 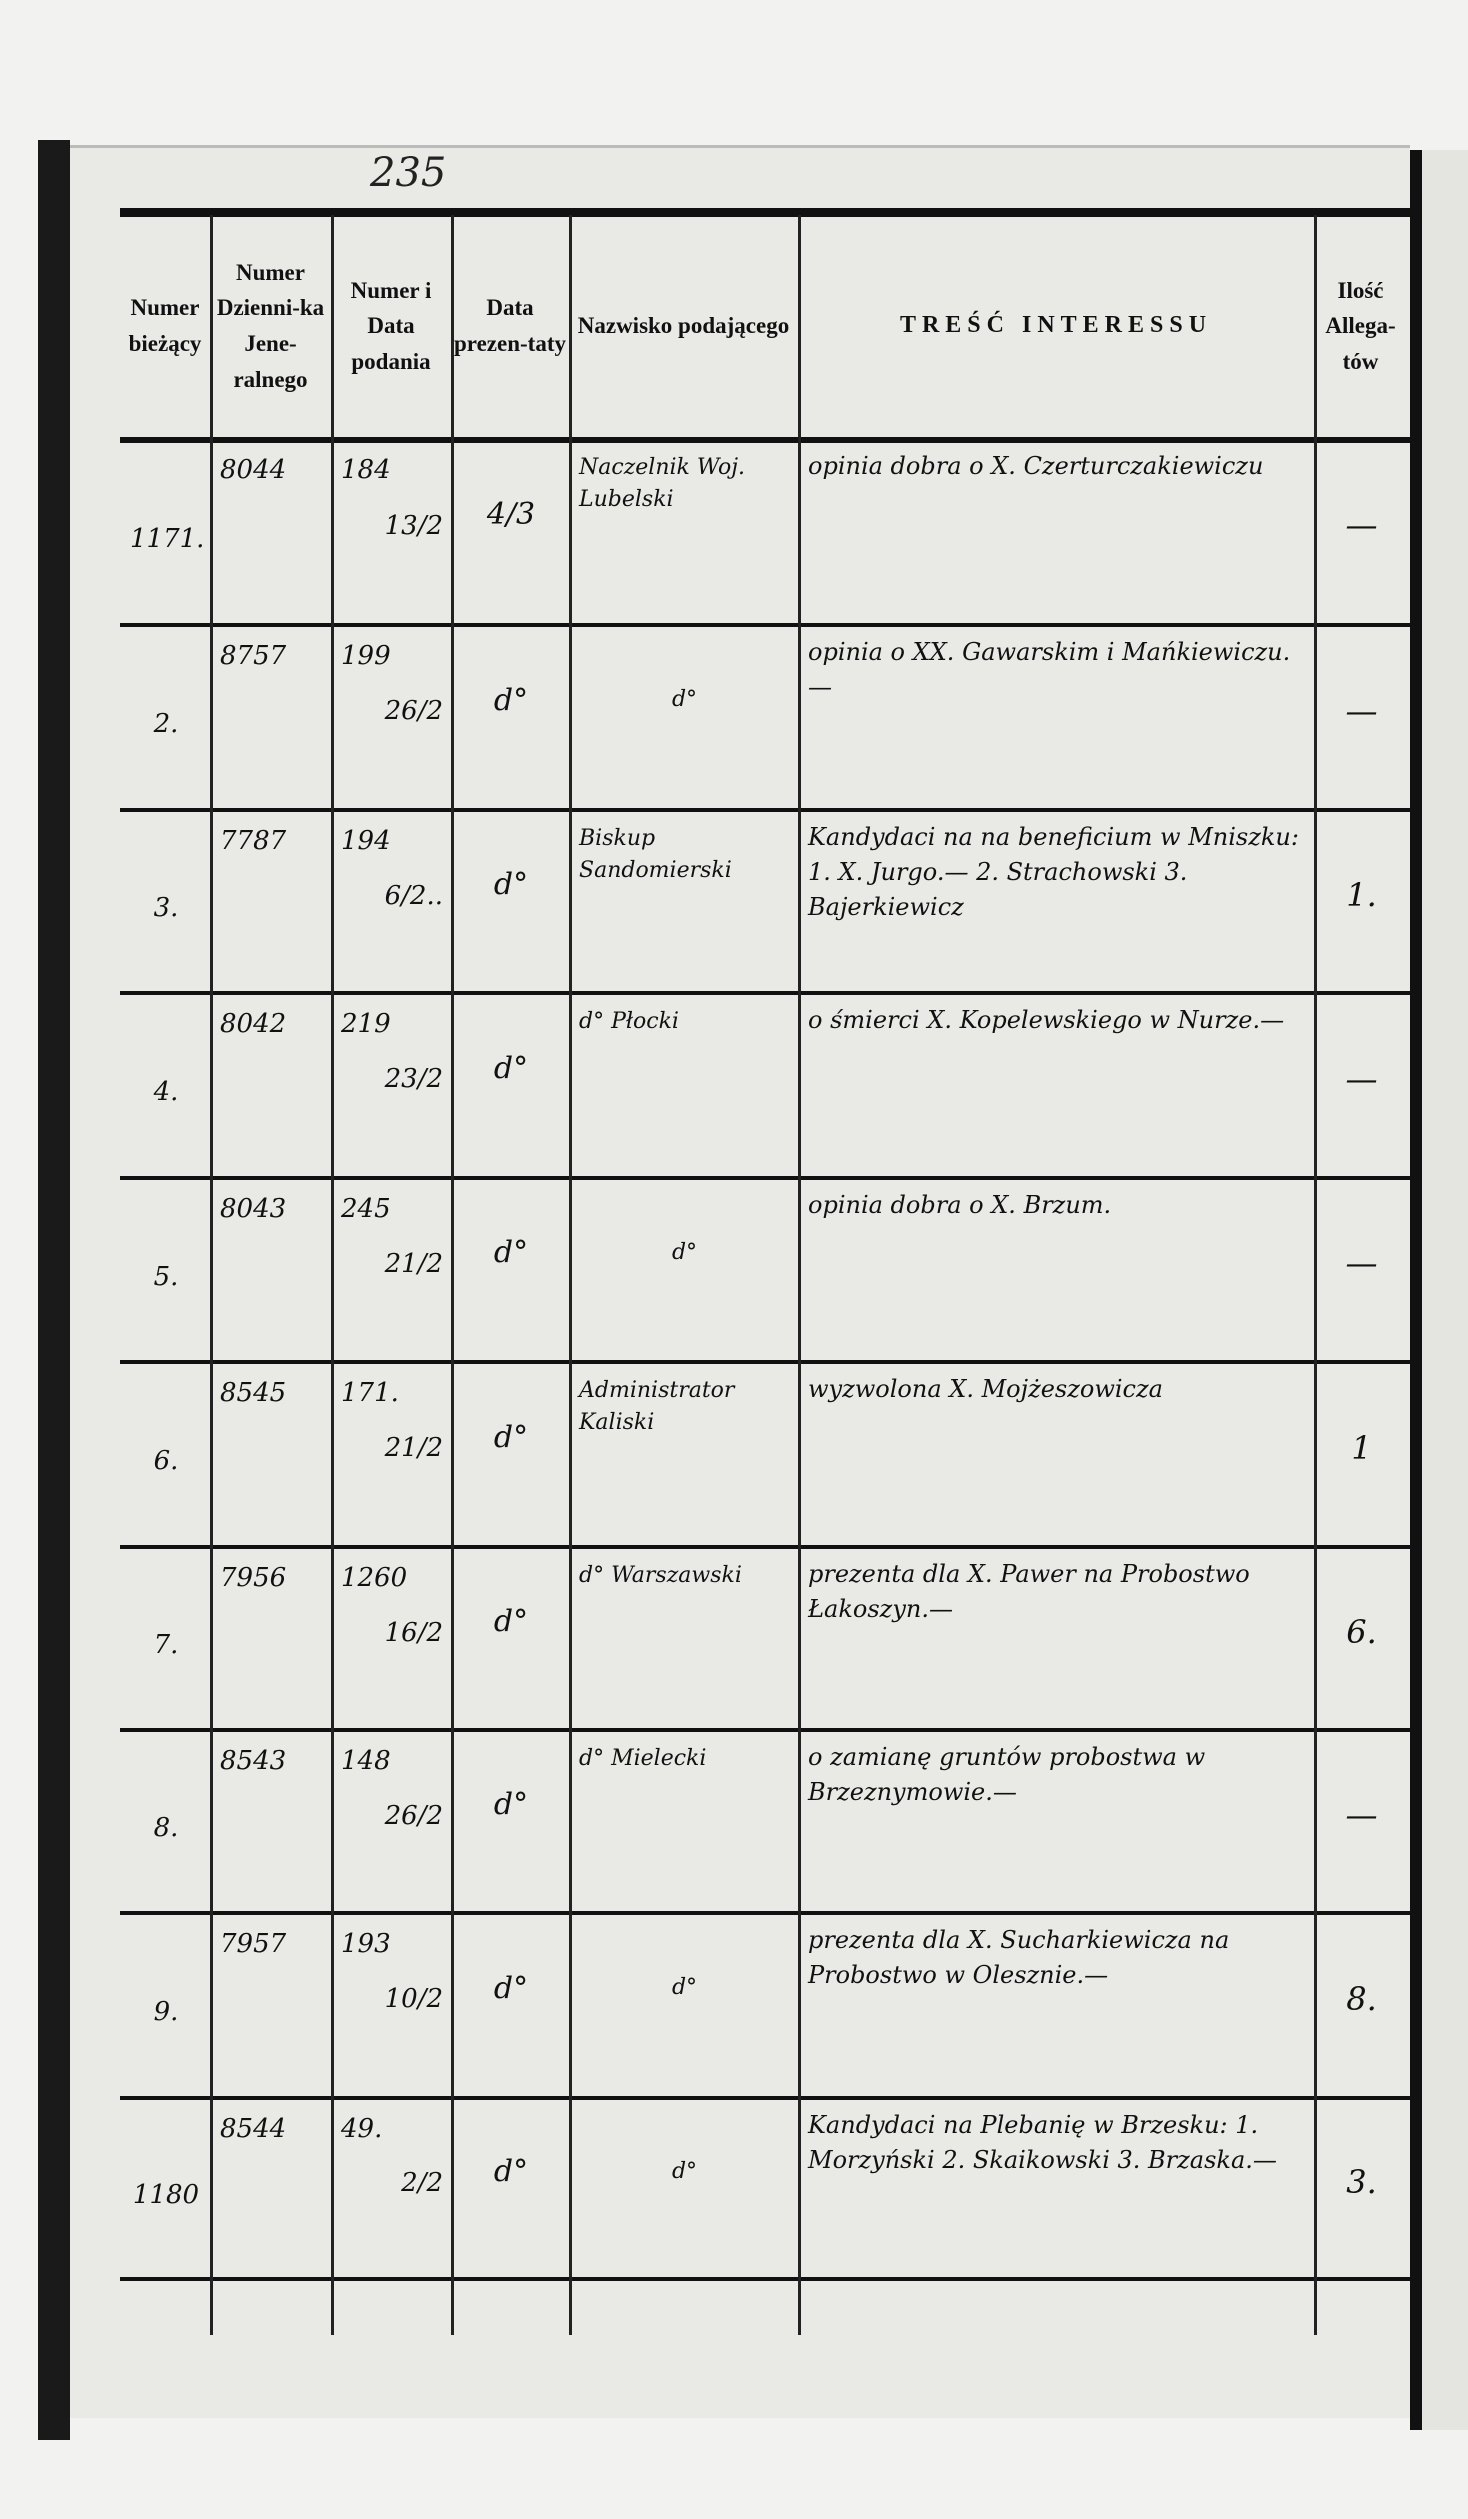 What do you see at coordinates (1056, 325) in the screenshot?
I see `column-header: TREŚĆ INTERESSU` at bounding box center [1056, 325].